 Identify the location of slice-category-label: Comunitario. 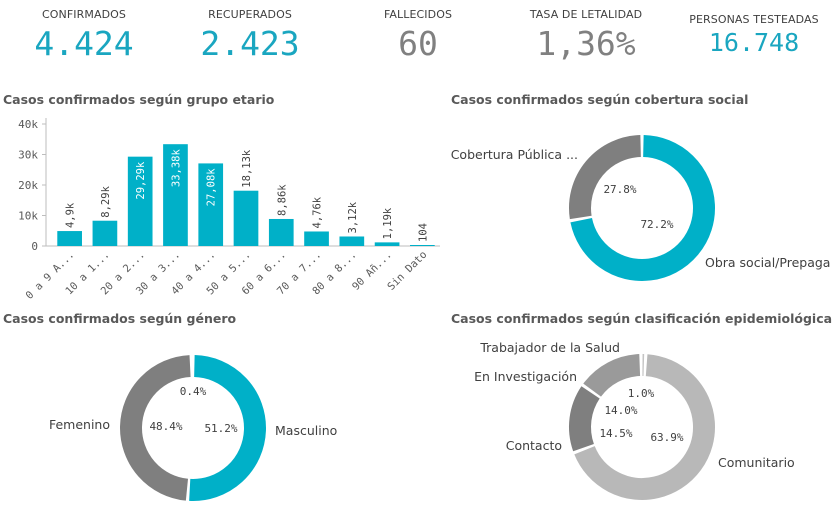
(756, 462).